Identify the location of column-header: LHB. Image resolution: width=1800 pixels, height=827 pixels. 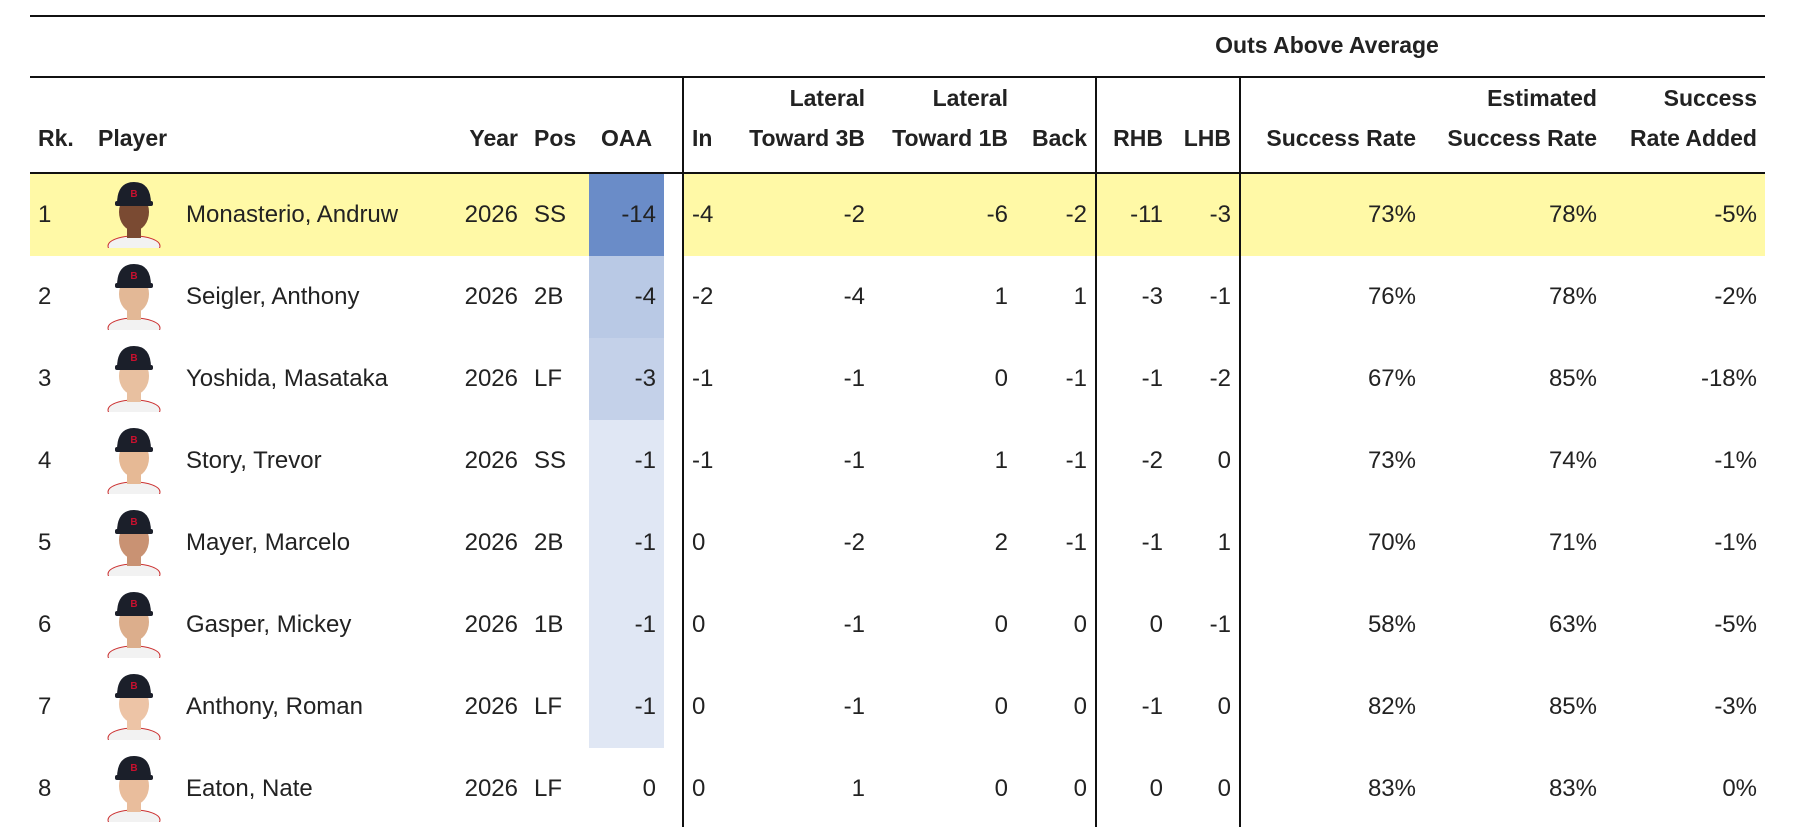
(1206, 125).